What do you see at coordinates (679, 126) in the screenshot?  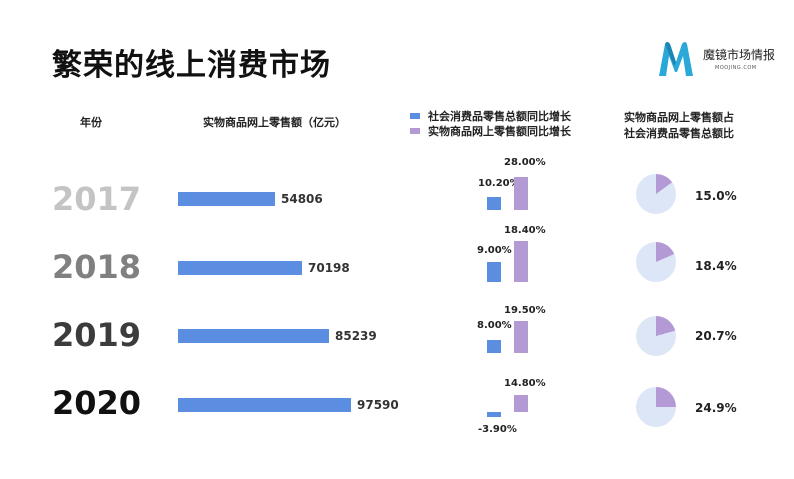 I see `header-share: 实物商品网上零售额占 社会消费品零售总额比` at bounding box center [679, 126].